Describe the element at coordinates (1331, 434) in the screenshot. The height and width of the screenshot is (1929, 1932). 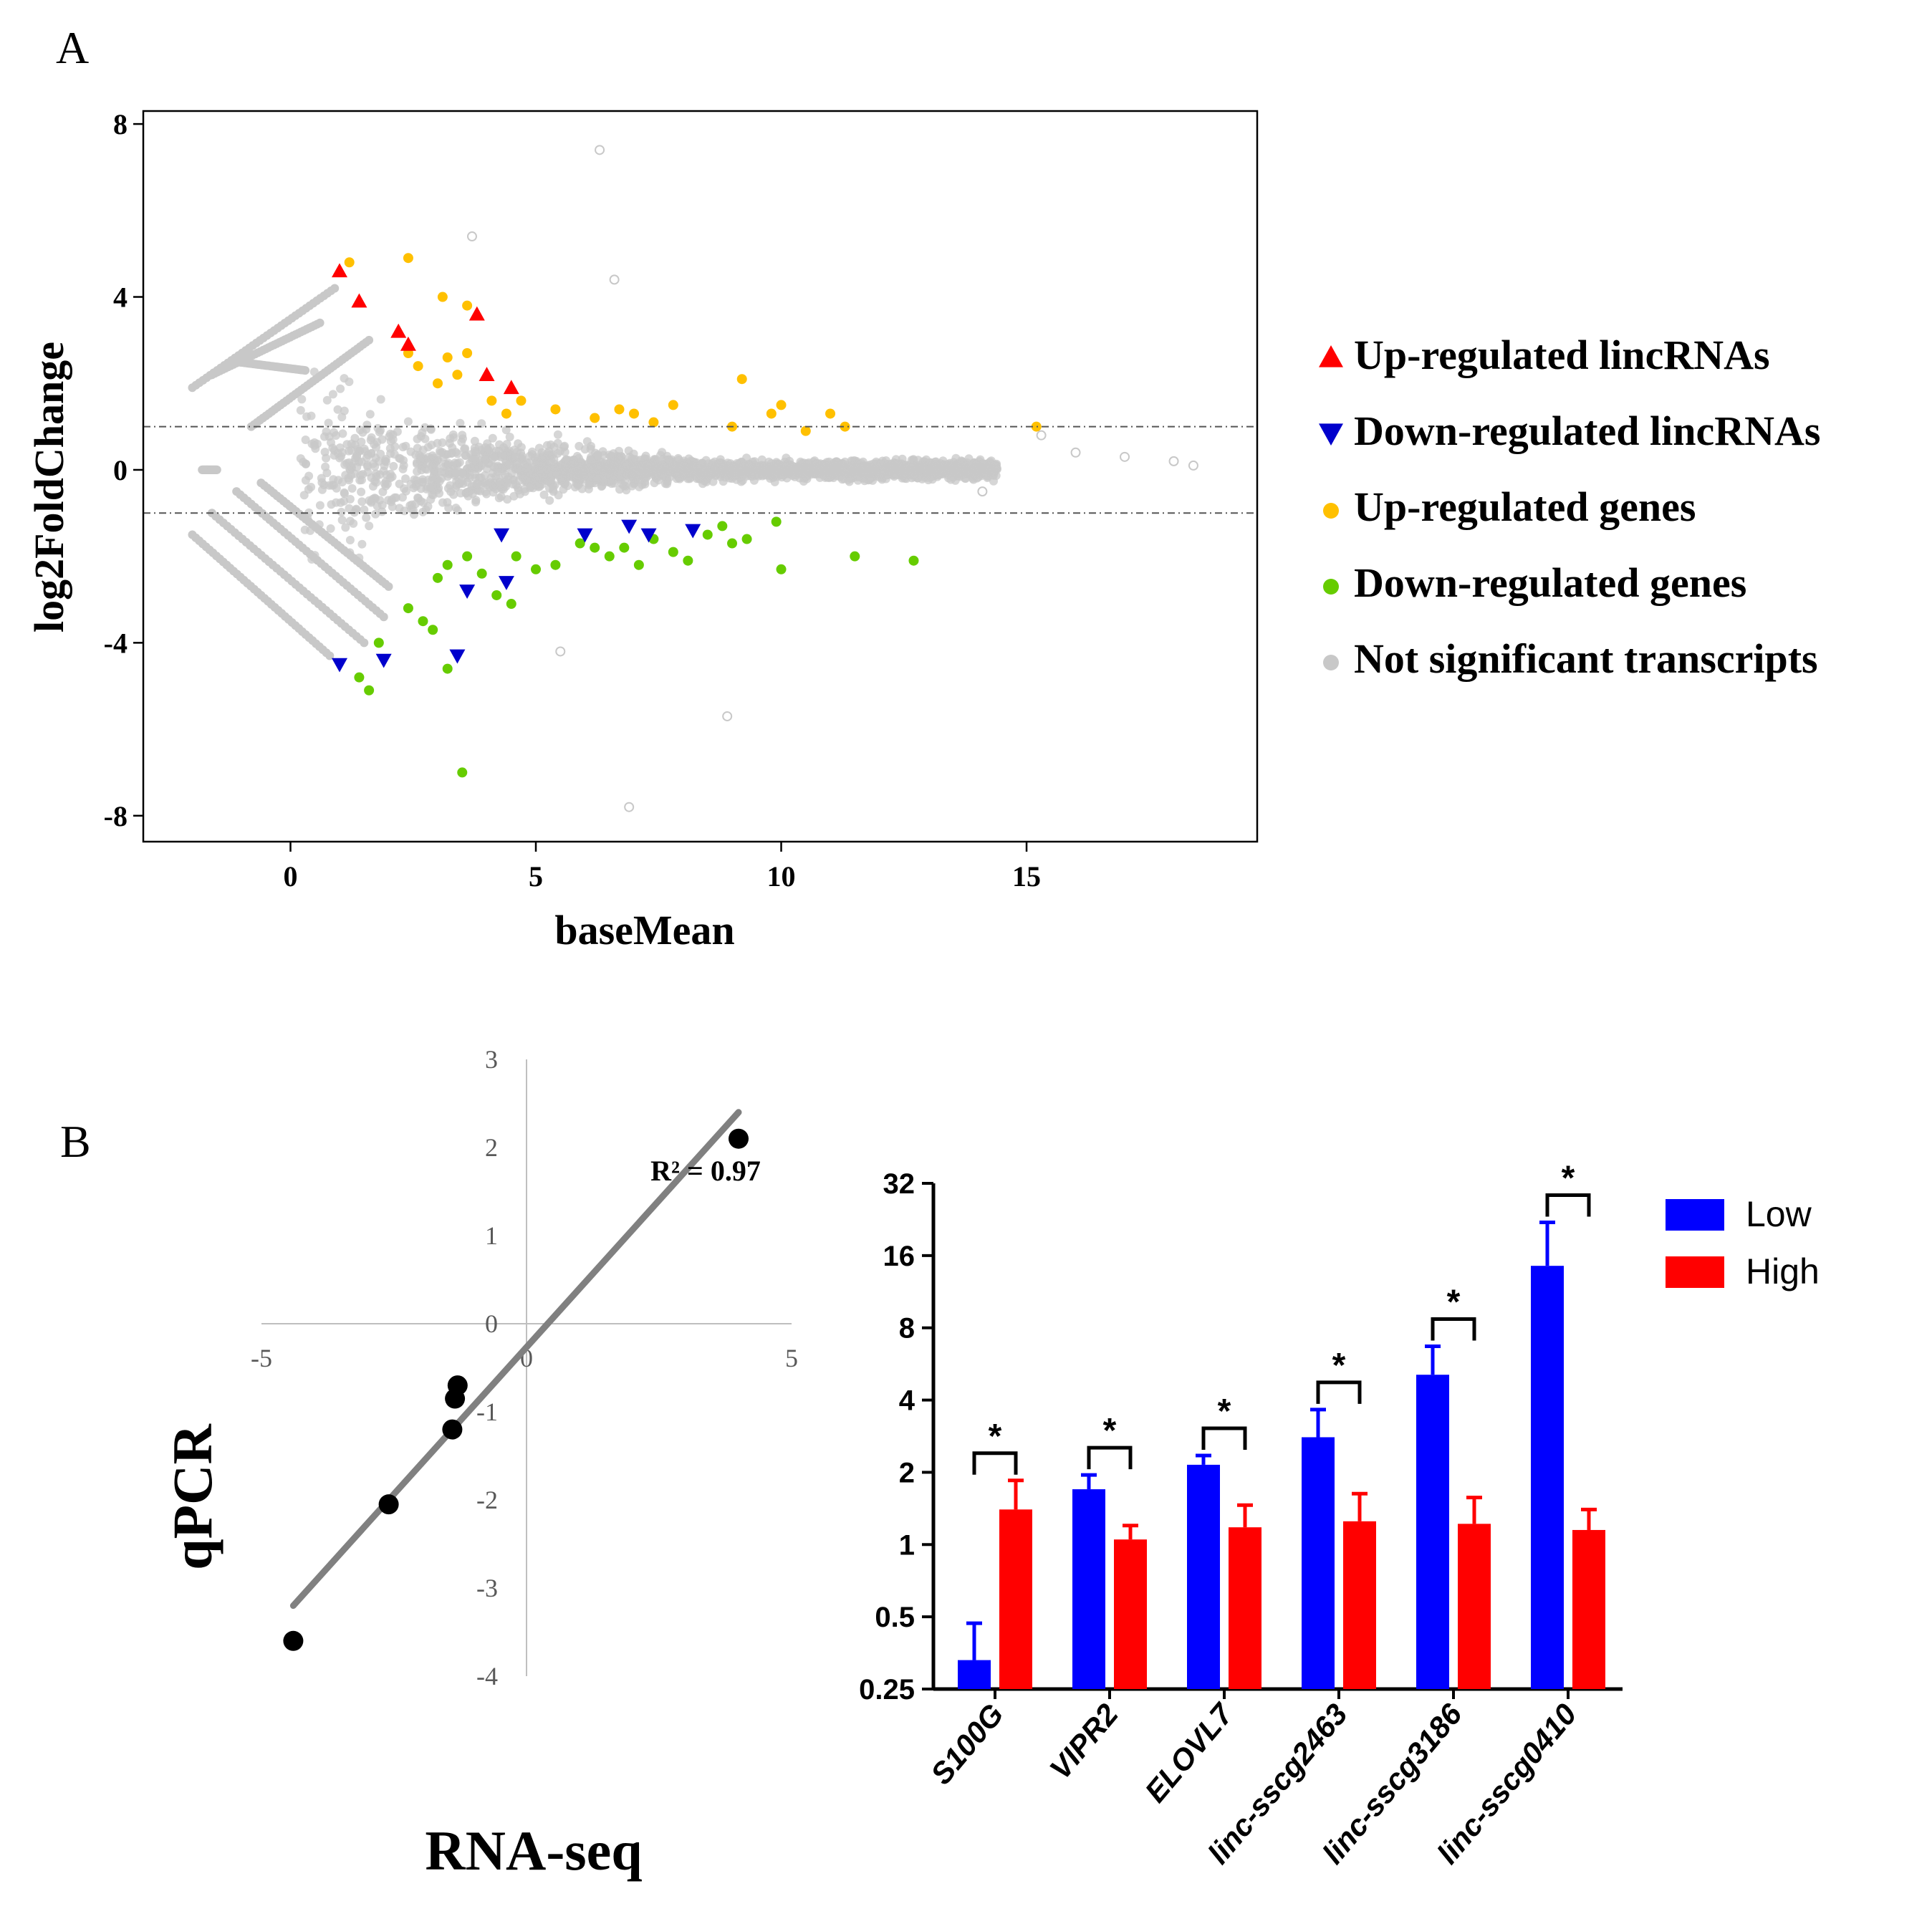
I see `legend-marker-down-lincrna` at that location.